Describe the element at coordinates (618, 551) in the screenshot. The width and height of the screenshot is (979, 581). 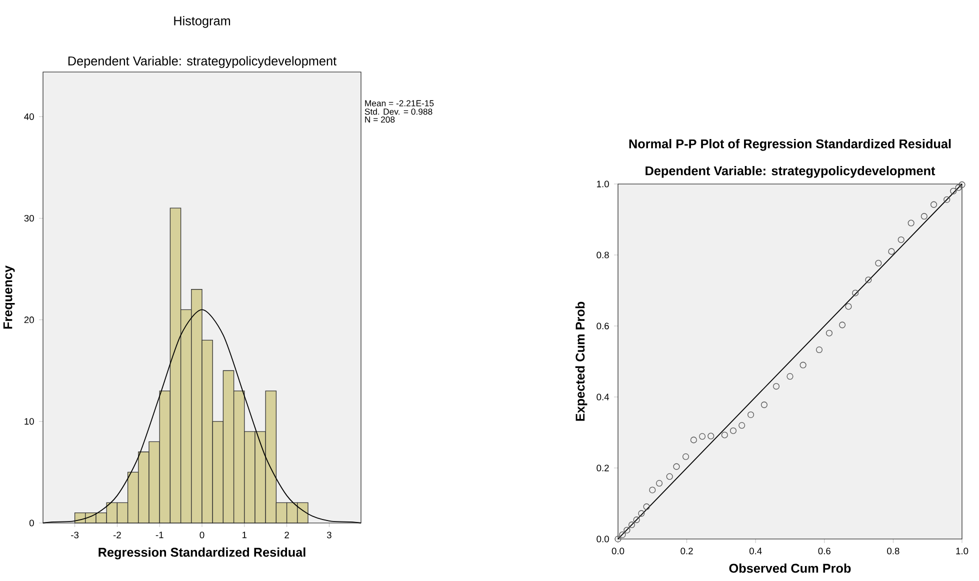
I see `x-tick-label: 0.0` at that location.